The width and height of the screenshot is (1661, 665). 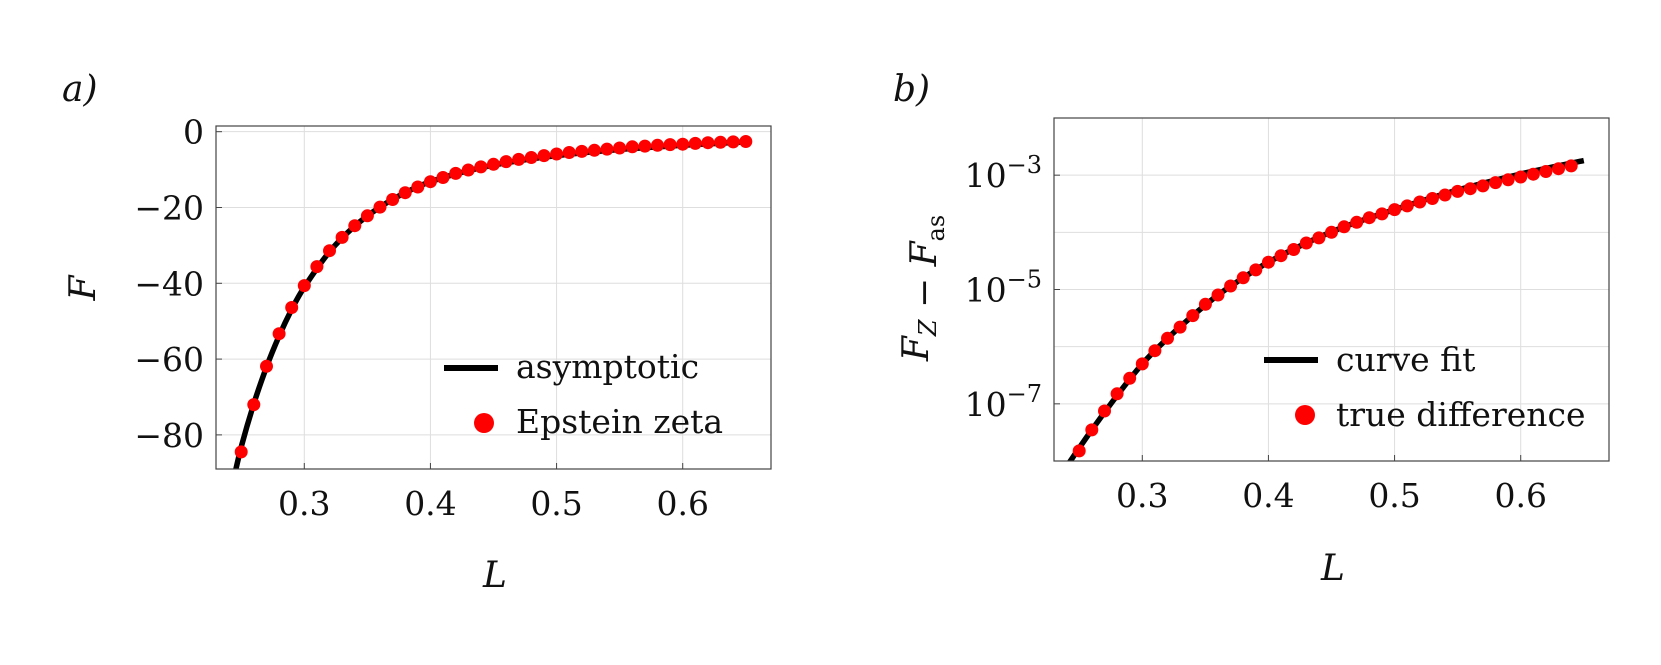 I want to click on panel-b-y-axis-label: FZ − Fas, so click(x=923, y=288).